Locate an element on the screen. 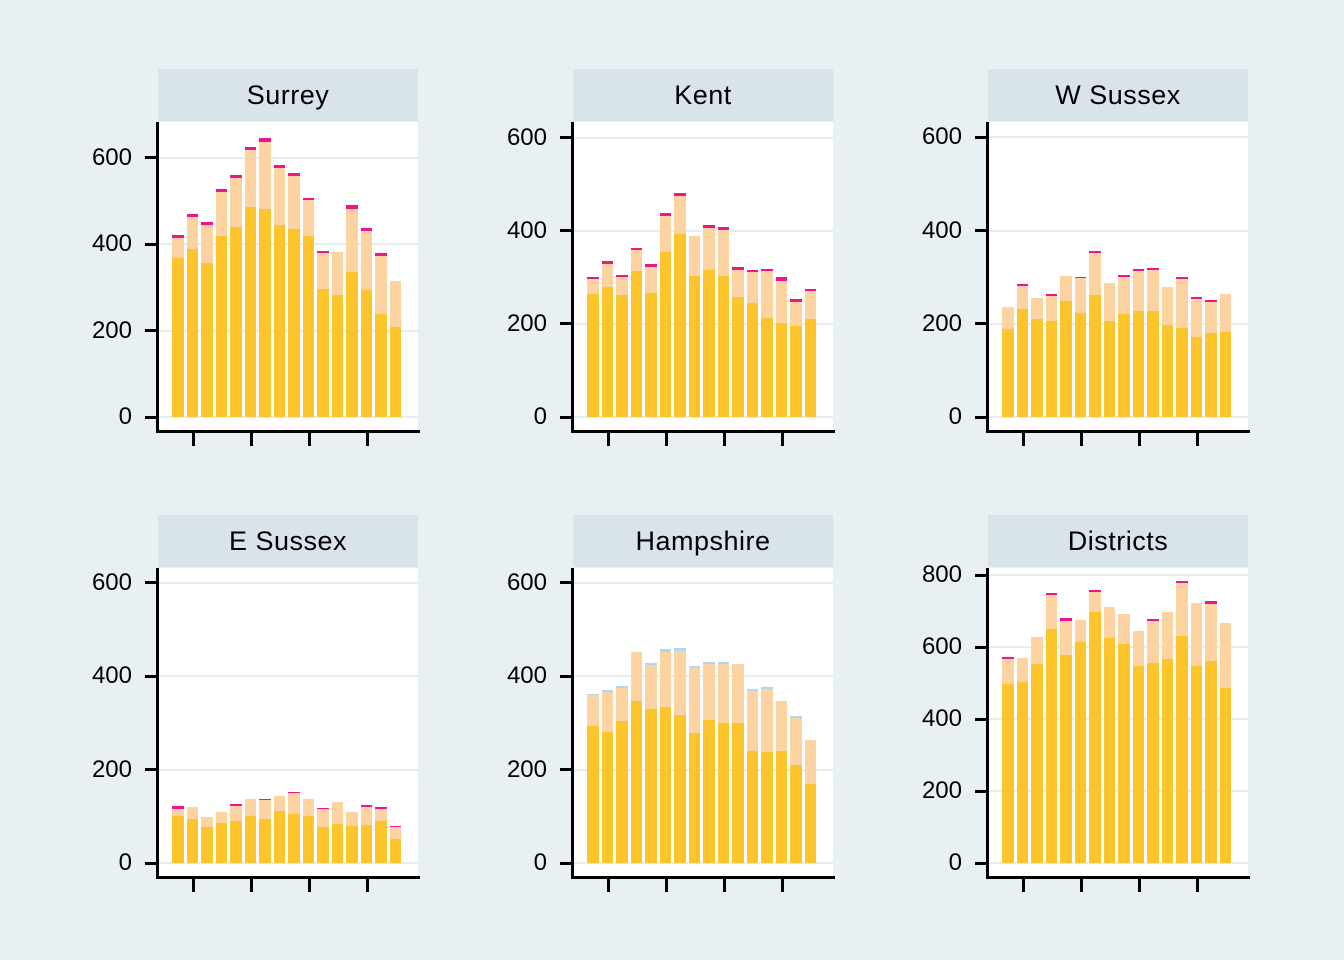  y-axis-line is located at coordinates (987, 277).